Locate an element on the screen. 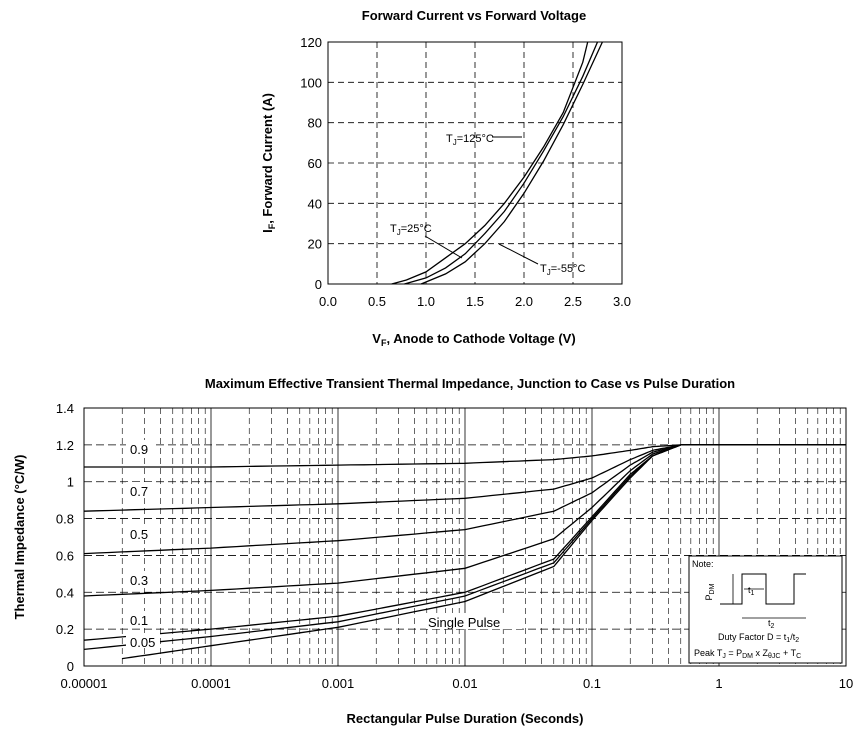  series-label-0.5: 0.5 is located at coordinates (139, 534).